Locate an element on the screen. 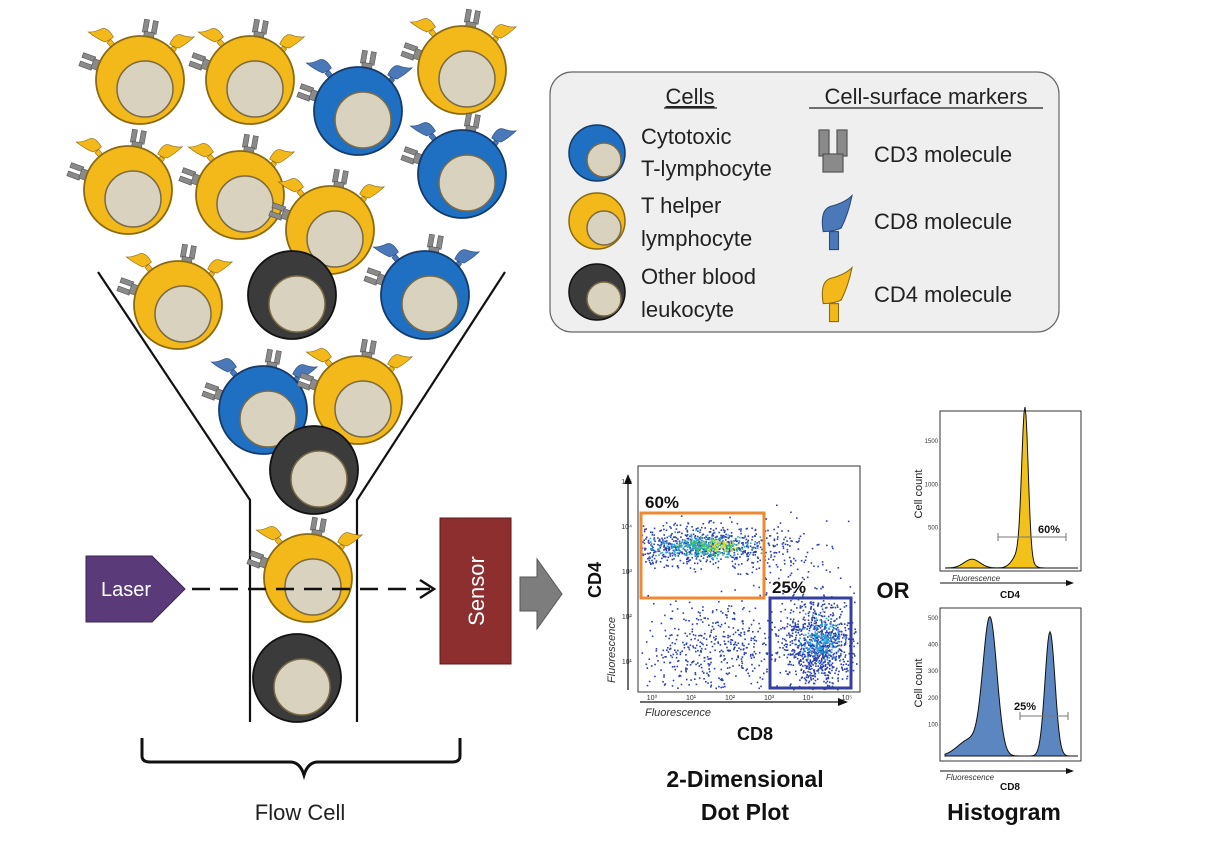 This screenshot has height=856, width=1223. dot-plot-x-tick: 10² is located at coordinates (730, 698).